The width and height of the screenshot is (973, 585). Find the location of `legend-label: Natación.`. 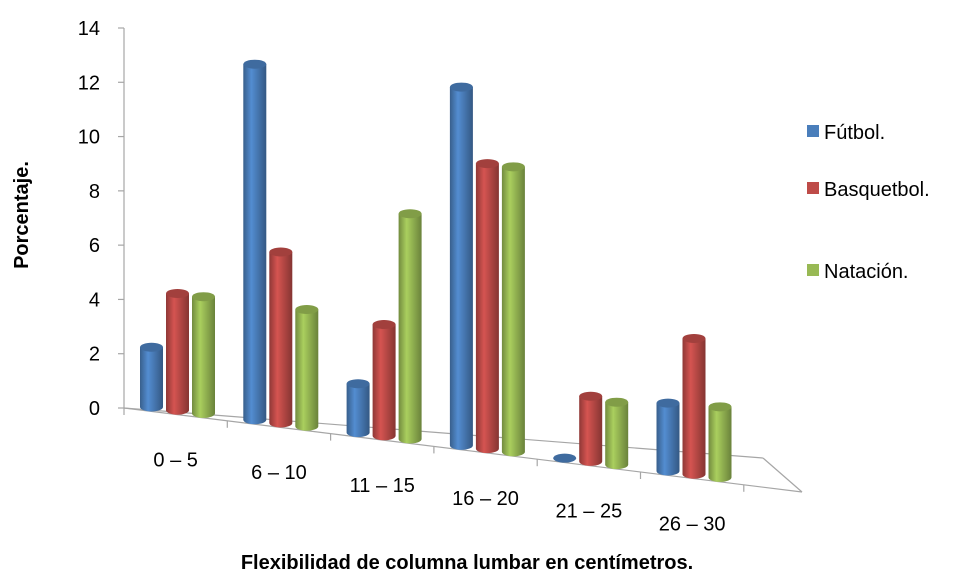

legend-label: Natación. is located at coordinates (866, 272).